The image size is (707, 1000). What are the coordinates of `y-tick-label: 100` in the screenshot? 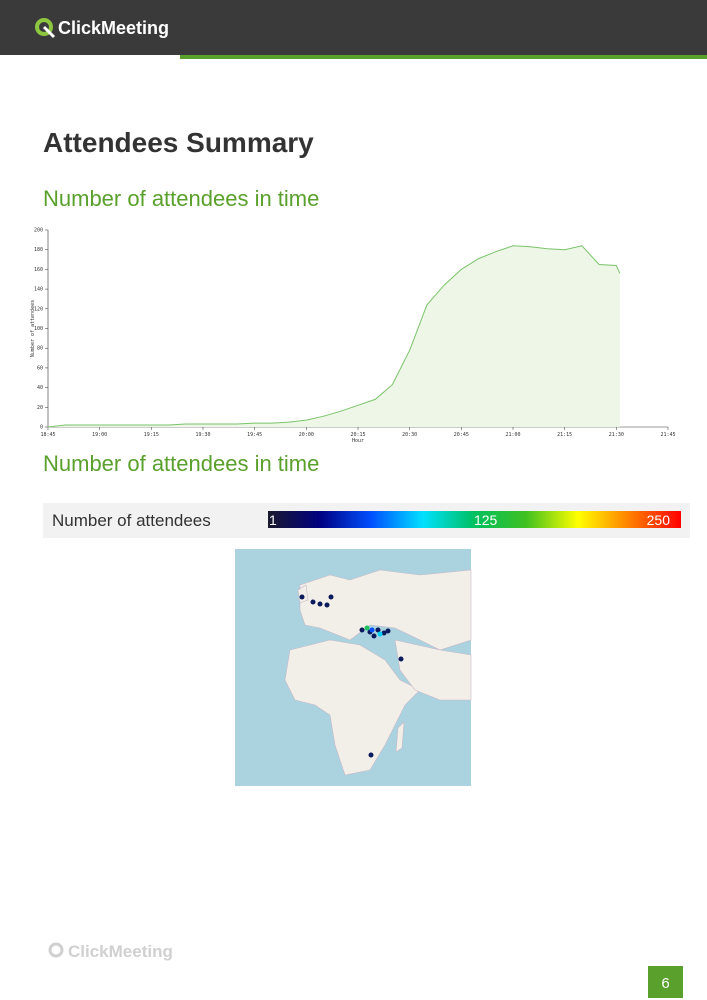 It's located at (38, 329).